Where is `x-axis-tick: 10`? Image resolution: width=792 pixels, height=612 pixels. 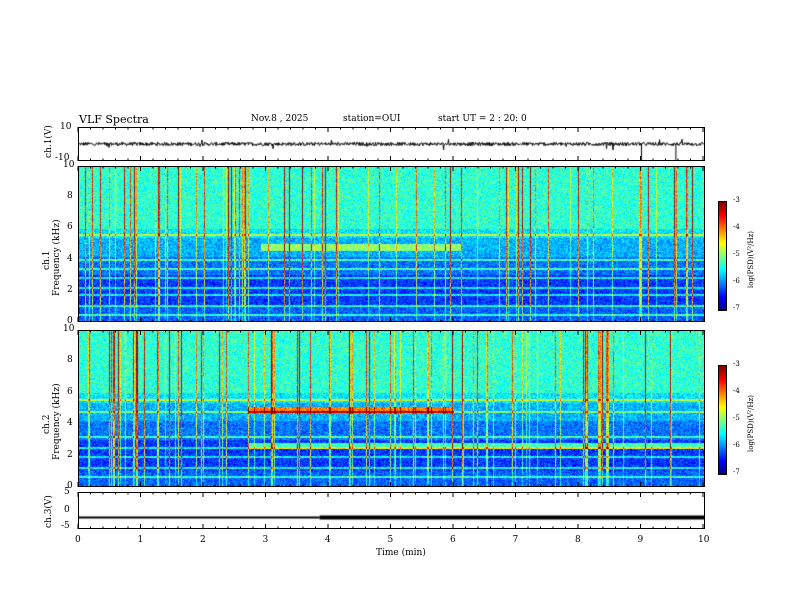
x-axis-tick: 10 is located at coordinates (704, 540).